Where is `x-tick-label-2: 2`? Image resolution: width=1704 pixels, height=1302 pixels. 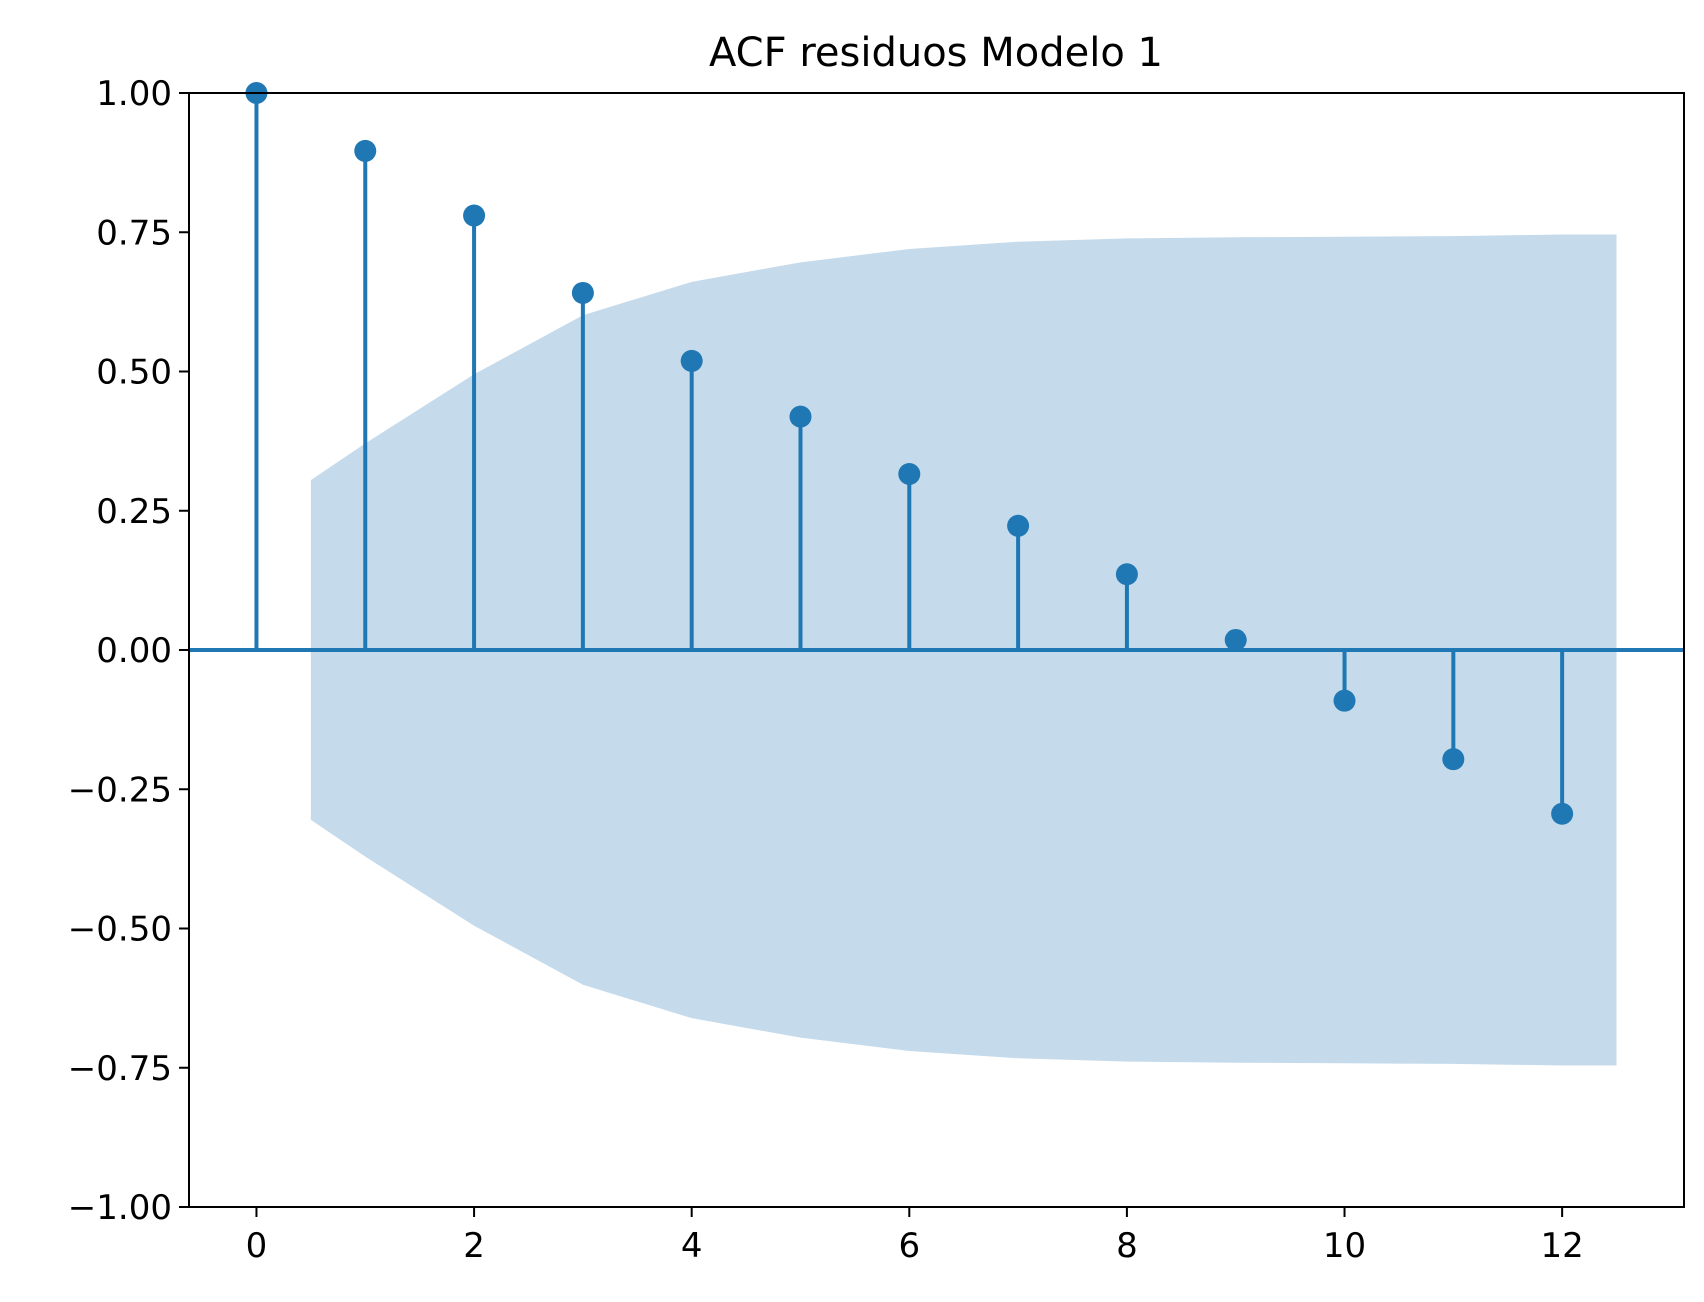 x-tick-label-2: 2 is located at coordinates (474, 1246).